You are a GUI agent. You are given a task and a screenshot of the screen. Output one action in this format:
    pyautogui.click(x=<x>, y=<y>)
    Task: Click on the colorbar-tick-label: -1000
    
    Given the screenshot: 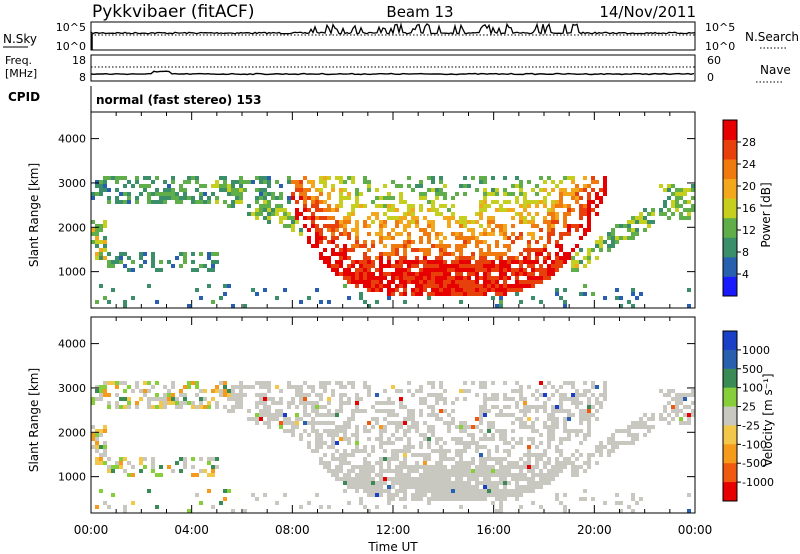 What is the action you would take?
    pyautogui.click(x=758, y=482)
    